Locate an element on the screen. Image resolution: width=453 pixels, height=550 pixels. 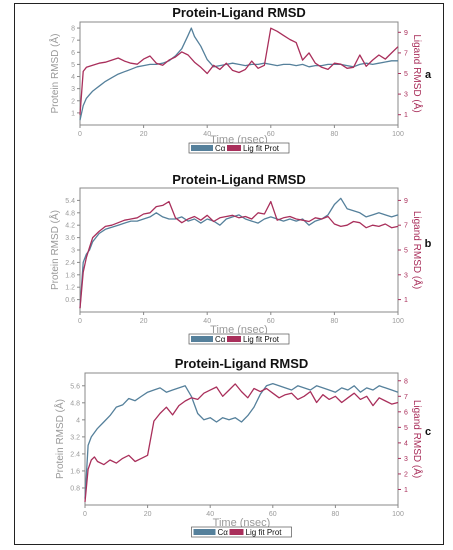
y-tick-label: 0.8 is located at coordinates (75, 488).